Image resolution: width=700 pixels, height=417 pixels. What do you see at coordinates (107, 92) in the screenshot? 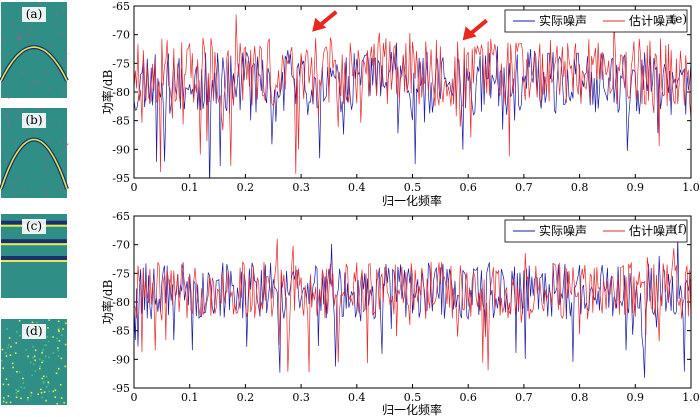
I see `ylabel-e: 功率/dB` at bounding box center [107, 92].